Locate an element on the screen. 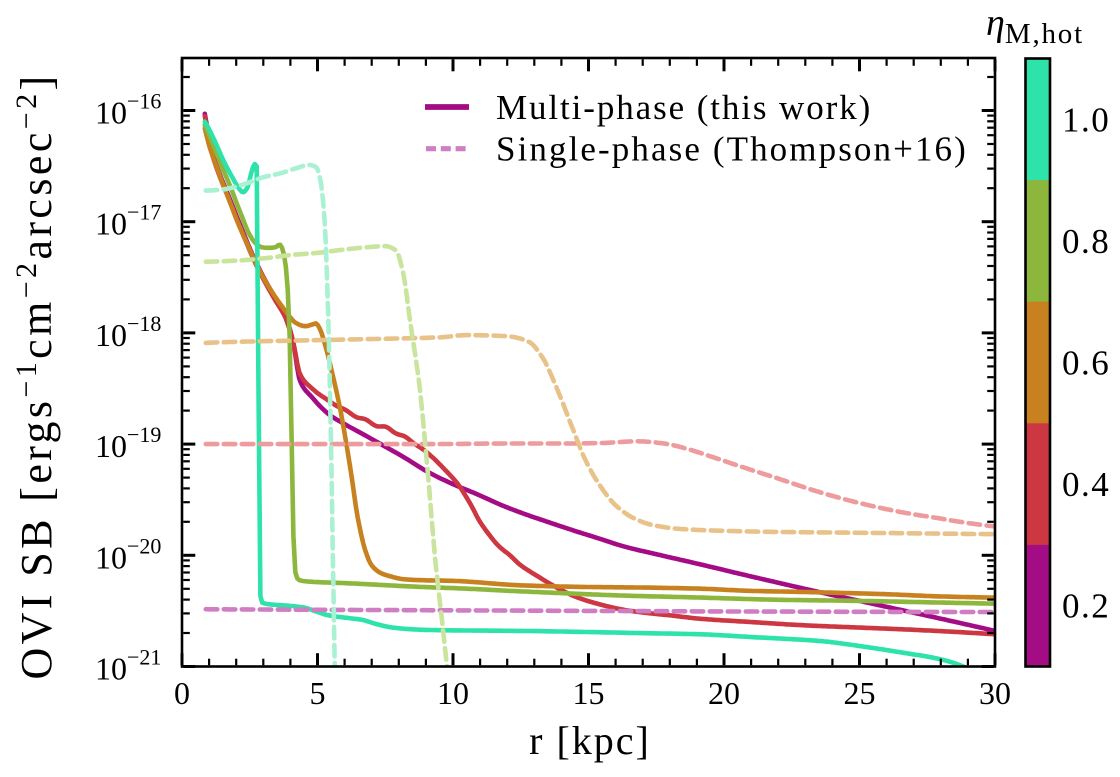 The height and width of the screenshot is (777, 1120). svg-text: ηM,hot is located at coordinates (1035, 26).